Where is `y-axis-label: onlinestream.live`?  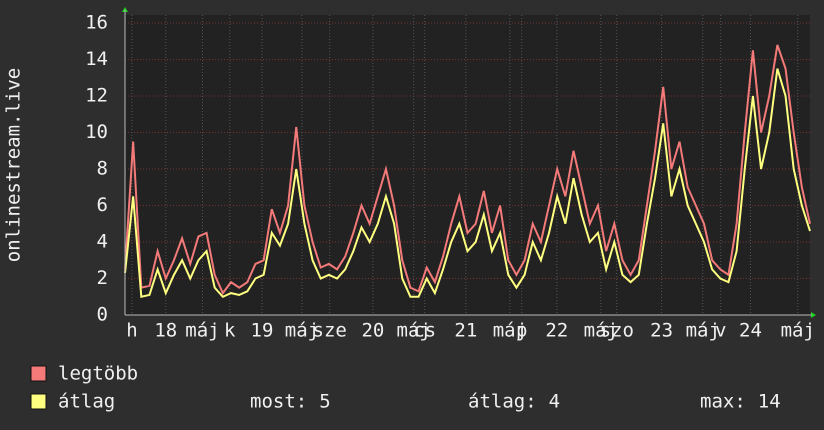 y-axis-label: onlinestream.live is located at coordinates (14, 165).